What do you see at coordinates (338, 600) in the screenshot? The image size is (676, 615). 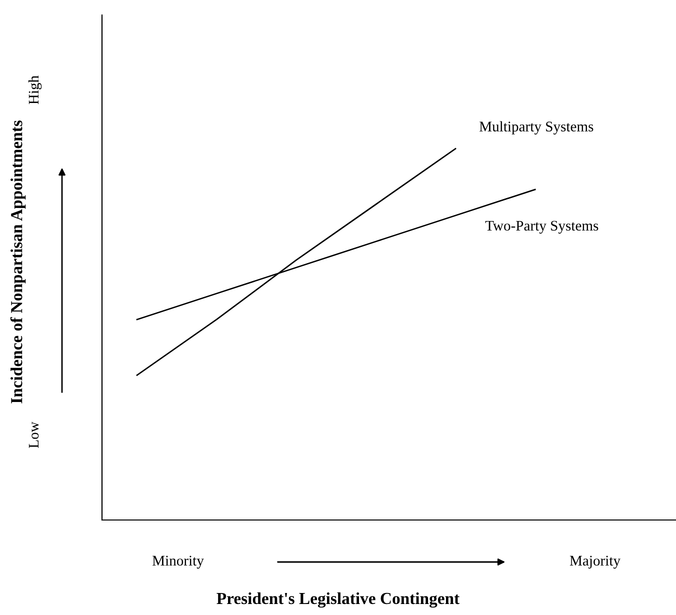 I see `x-axis-title: President's Legislative Contingent` at bounding box center [338, 600].